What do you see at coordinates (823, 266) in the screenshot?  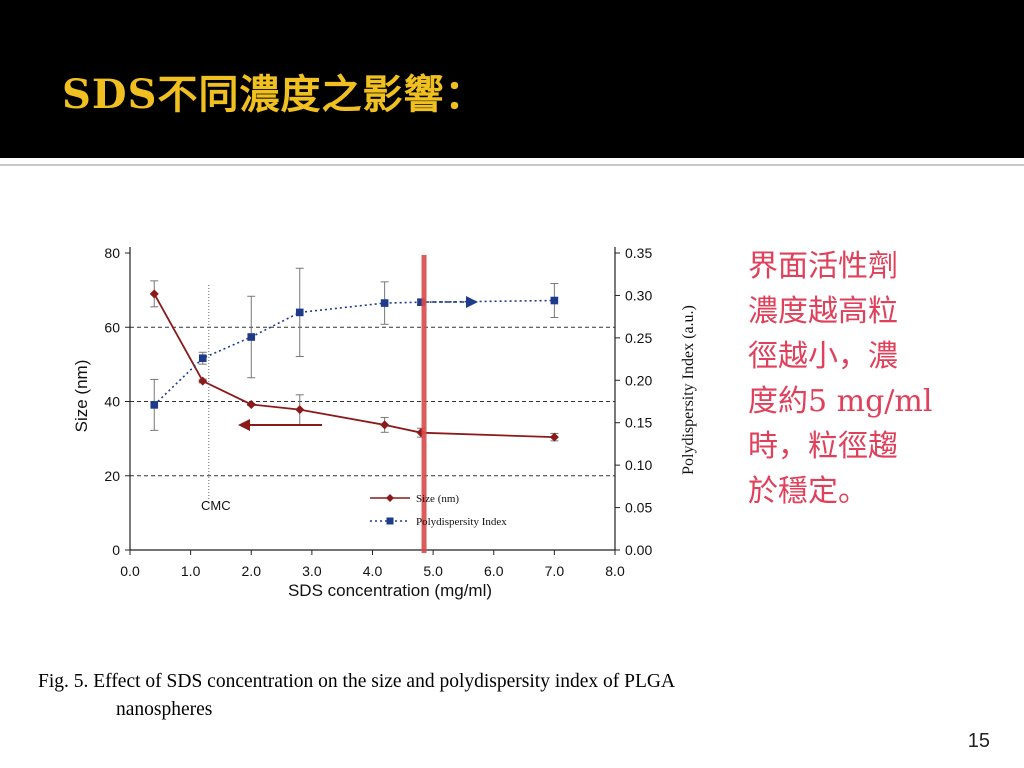 I see `side-note-line: 界面活性劑` at bounding box center [823, 266].